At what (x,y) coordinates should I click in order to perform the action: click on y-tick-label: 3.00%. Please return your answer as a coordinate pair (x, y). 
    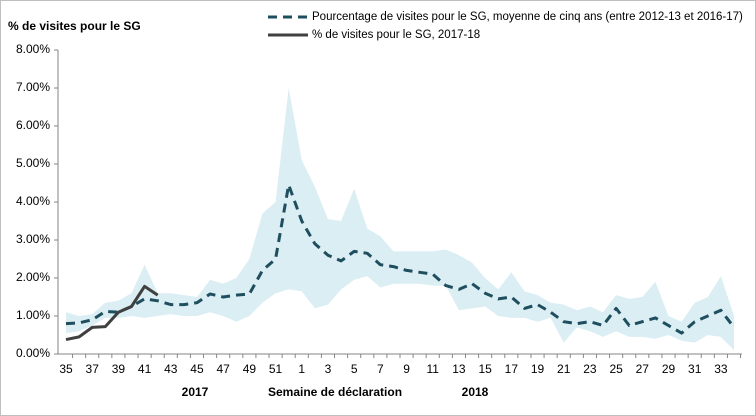
    Looking at the image, I should click on (33, 239).